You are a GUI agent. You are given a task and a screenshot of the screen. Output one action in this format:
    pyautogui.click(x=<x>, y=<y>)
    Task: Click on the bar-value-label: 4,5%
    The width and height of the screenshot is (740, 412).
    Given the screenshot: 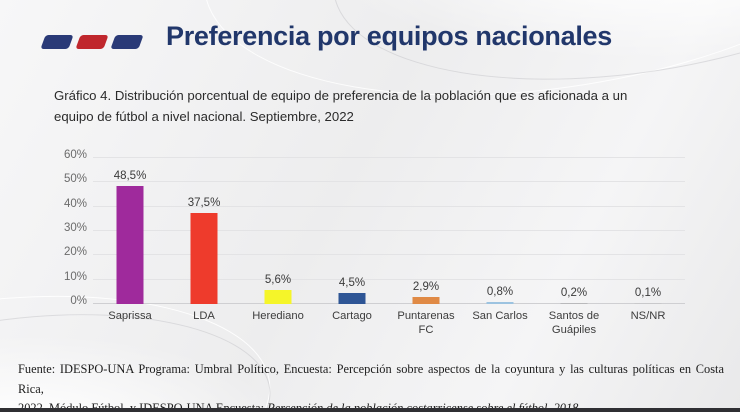 What is the action you would take?
    pyautogui.click(x=352, y=283)
    